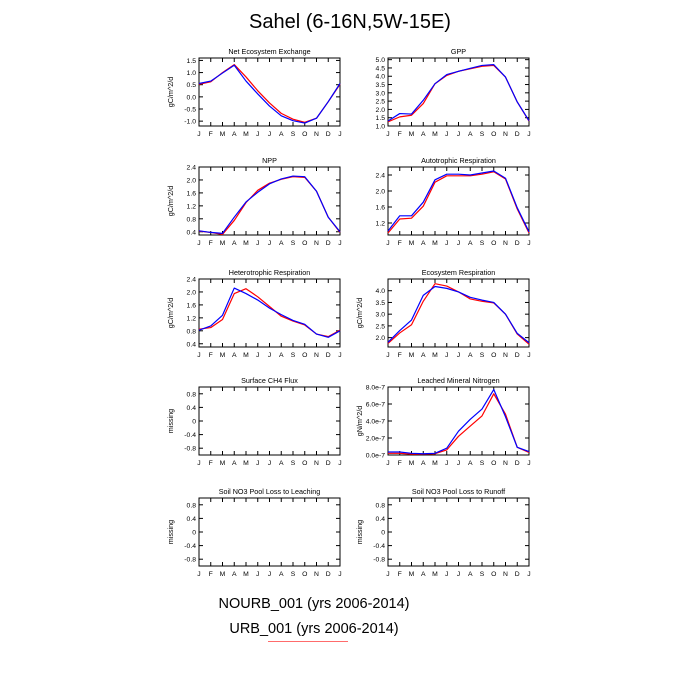 The width and height of the screenshot is (700, 700). What do you see at coordinates (314, 629) in the screenshot?
I see `legend-entry-urb: URB_001 (yrs 2006-2014)` at bounding box center [314, 629].